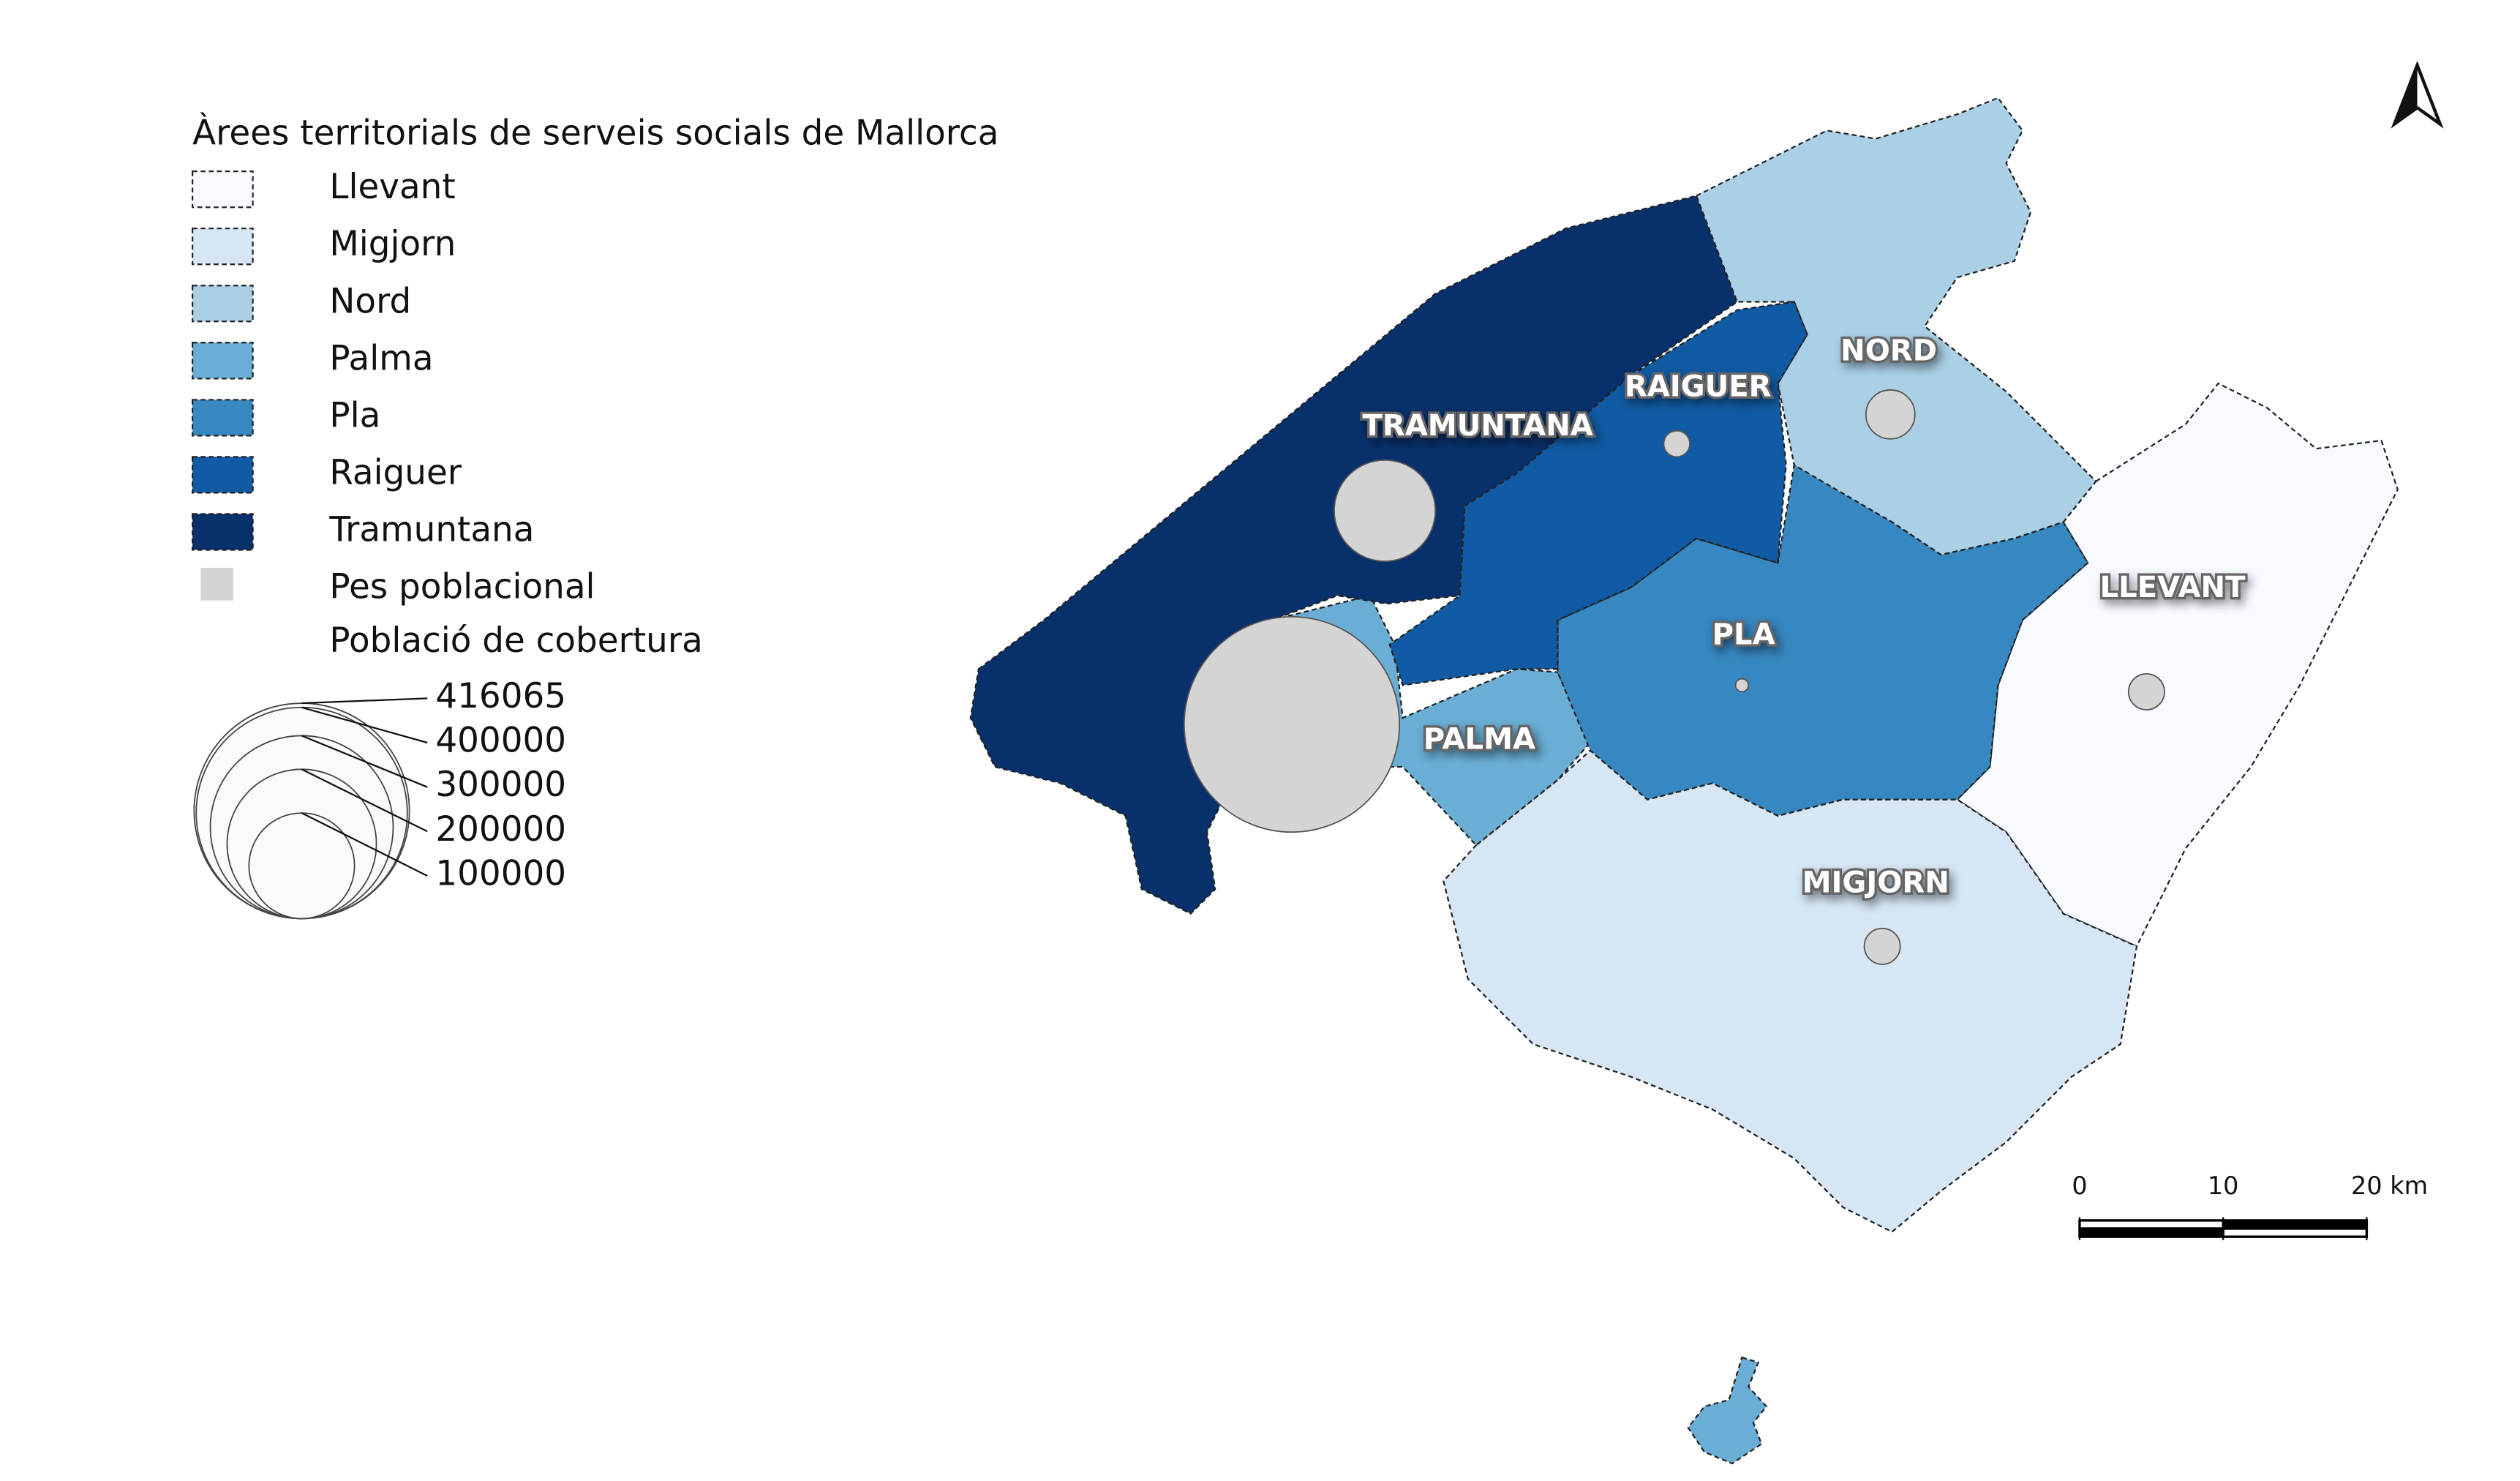 The height and width of the screenshot is (1481, 2520). I want to click on legend-size-label: 100000, so click(501, 874).